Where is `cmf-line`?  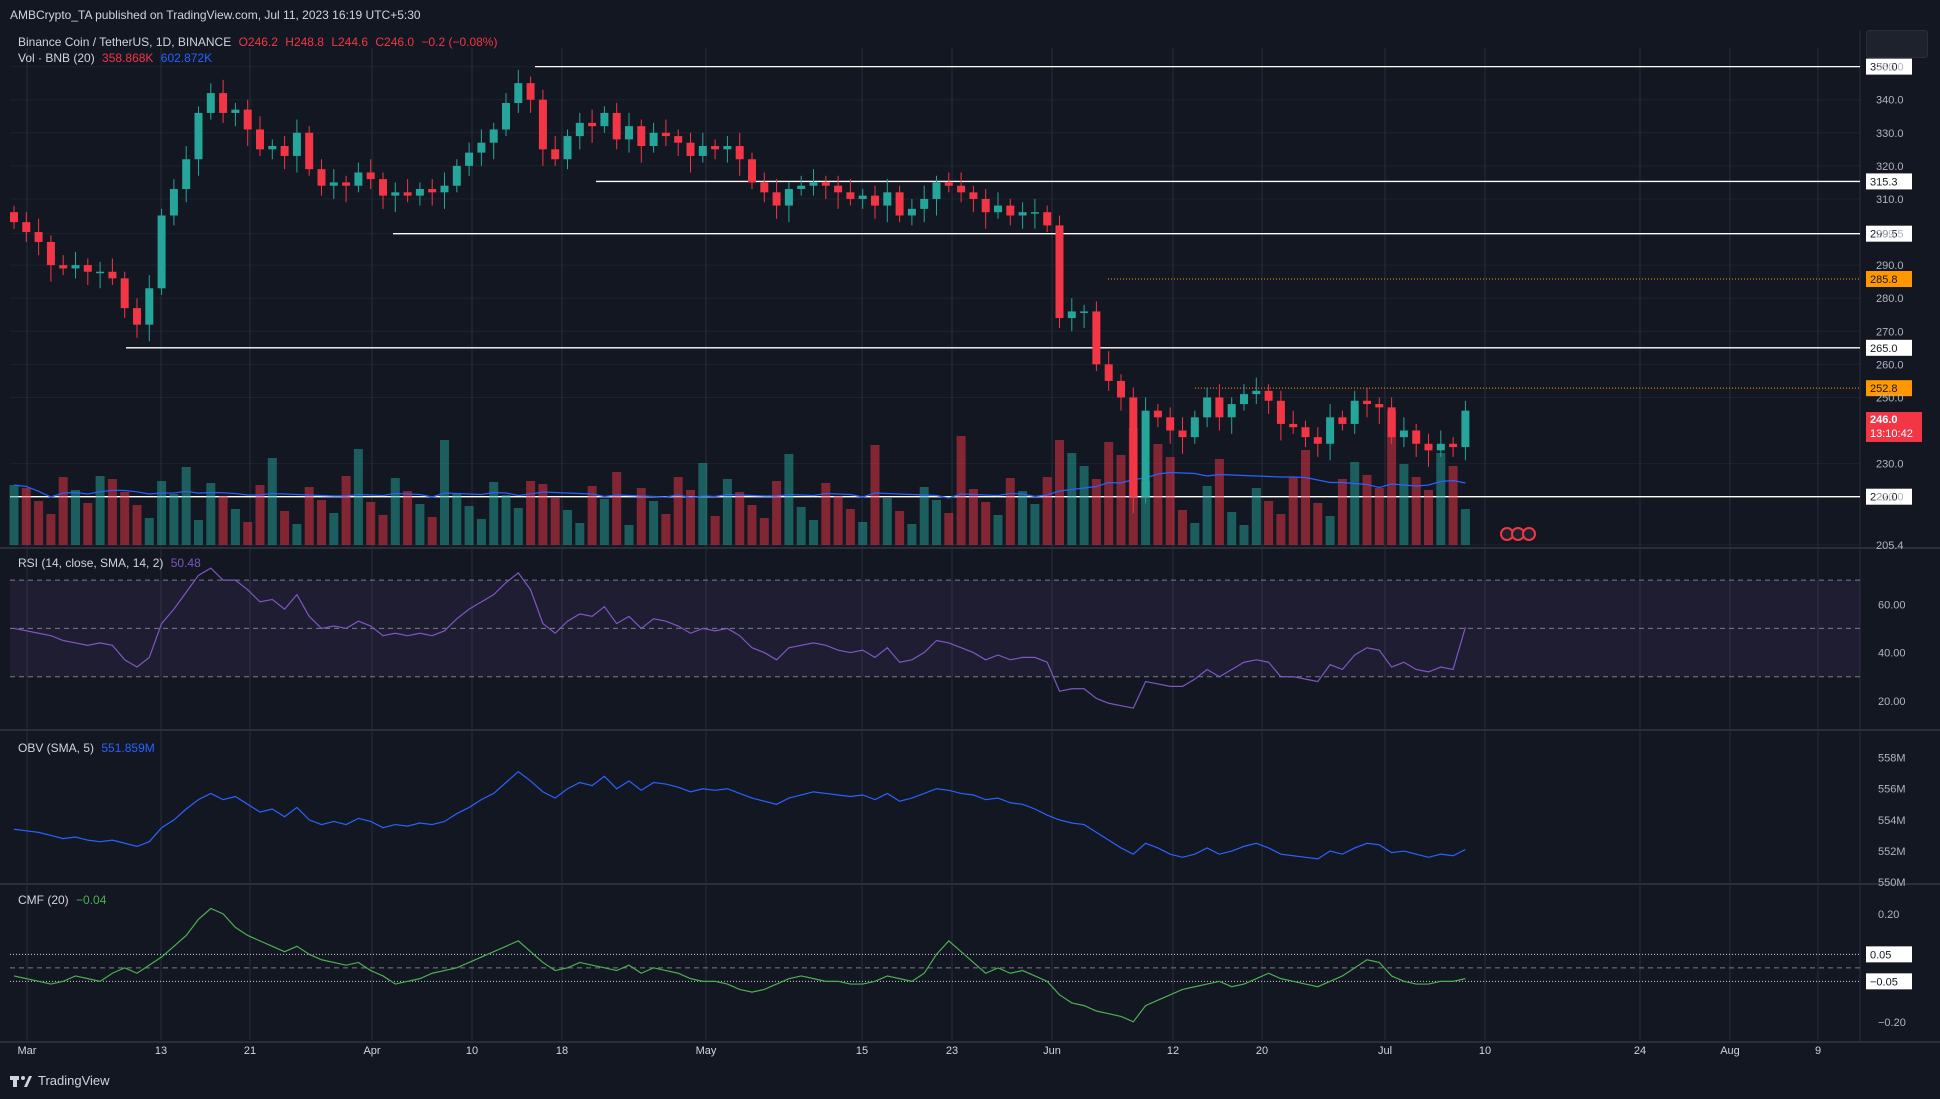
cmf-line is located at coordinates (739, 965).